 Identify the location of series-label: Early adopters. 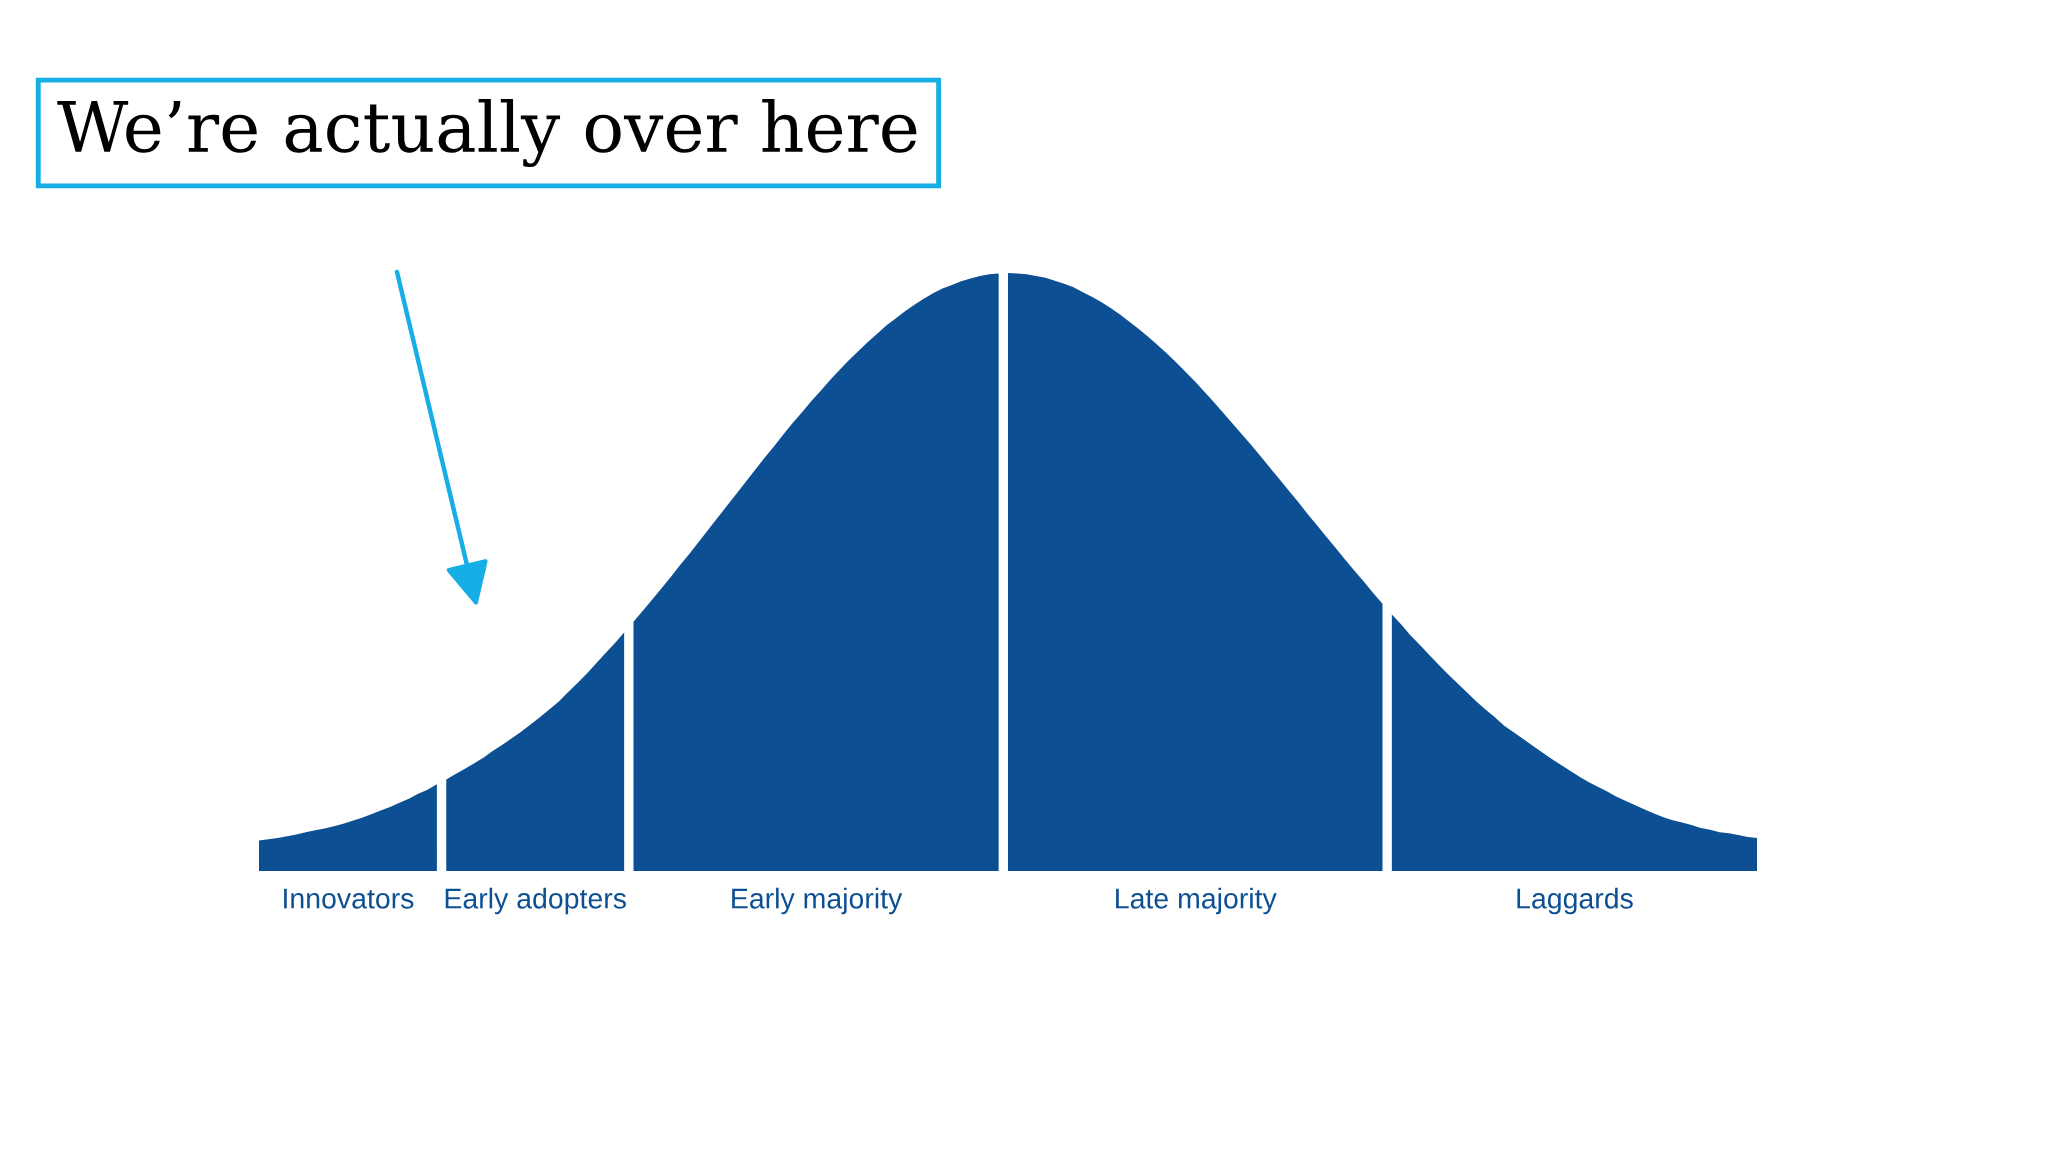
(535, 901).